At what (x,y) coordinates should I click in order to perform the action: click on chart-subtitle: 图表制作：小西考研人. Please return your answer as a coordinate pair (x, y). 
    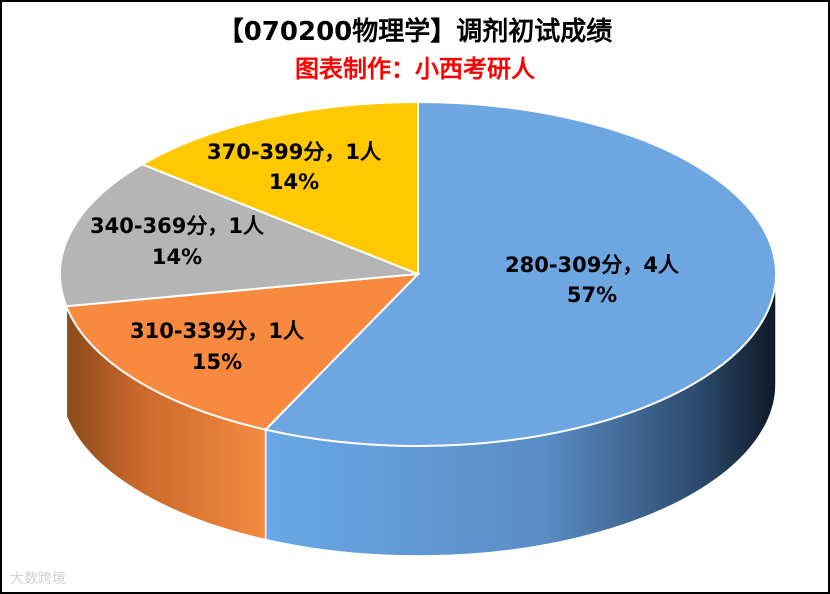
    Looking at the image, I should click on (415, 69).